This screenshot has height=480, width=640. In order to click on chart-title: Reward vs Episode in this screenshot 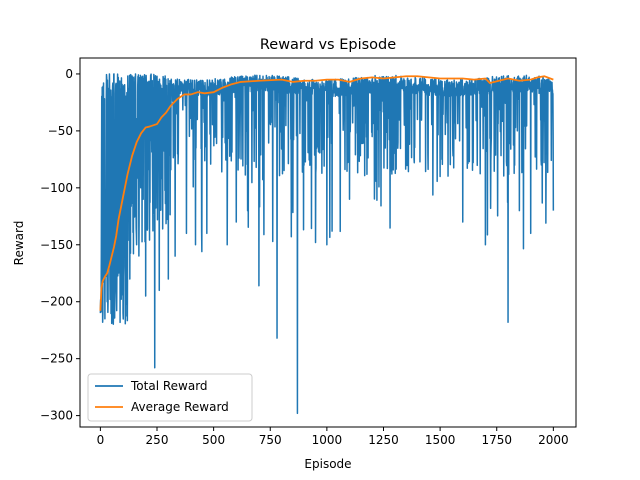, I will do `click(328, 45)`.